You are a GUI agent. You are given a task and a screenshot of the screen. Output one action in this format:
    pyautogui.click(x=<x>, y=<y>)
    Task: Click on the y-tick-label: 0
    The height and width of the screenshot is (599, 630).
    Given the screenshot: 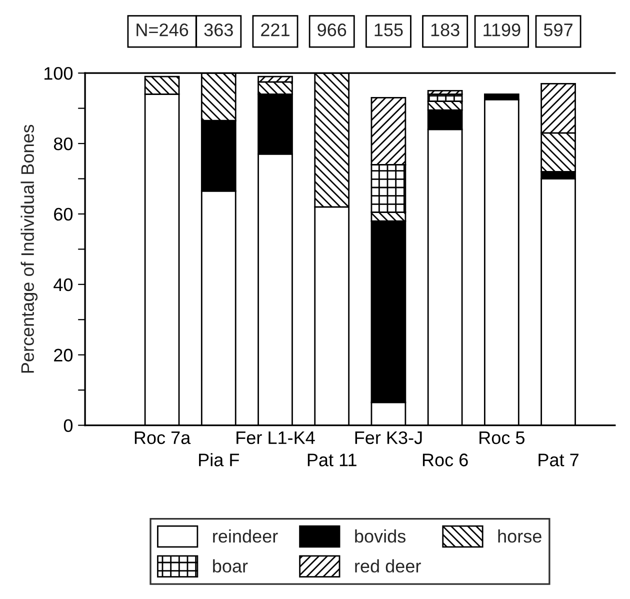 What is the action you would take?
    pyautogui.click(x=68, y=425)
    